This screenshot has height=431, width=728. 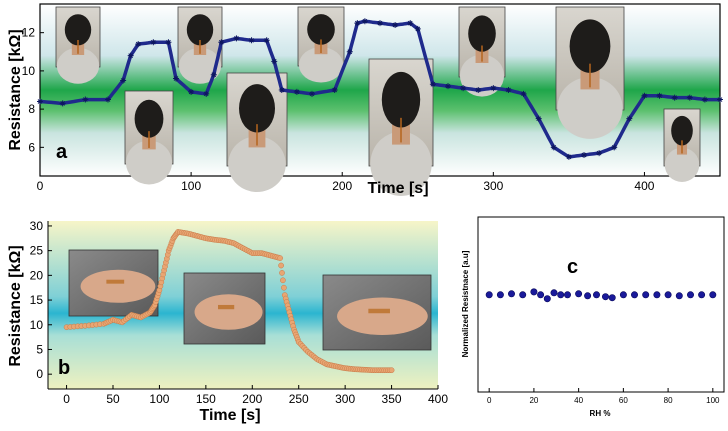 I want to click on panel-b-letter: b, so click(x=64, y=368).